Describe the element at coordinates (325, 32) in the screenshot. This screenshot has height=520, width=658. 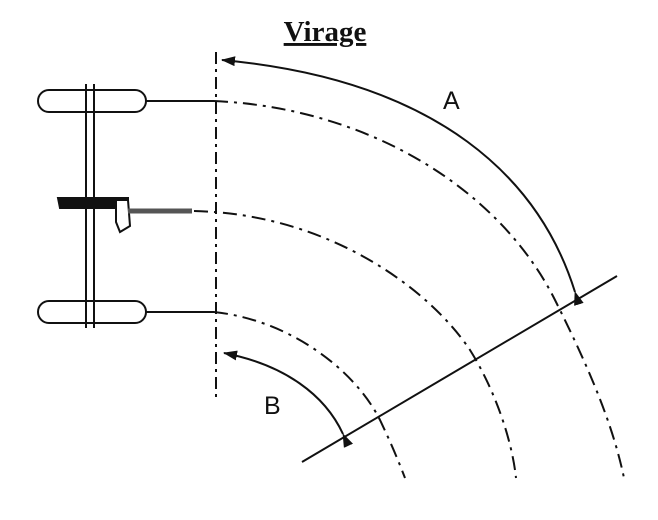
I see `diagram-title: Virage` at that location.